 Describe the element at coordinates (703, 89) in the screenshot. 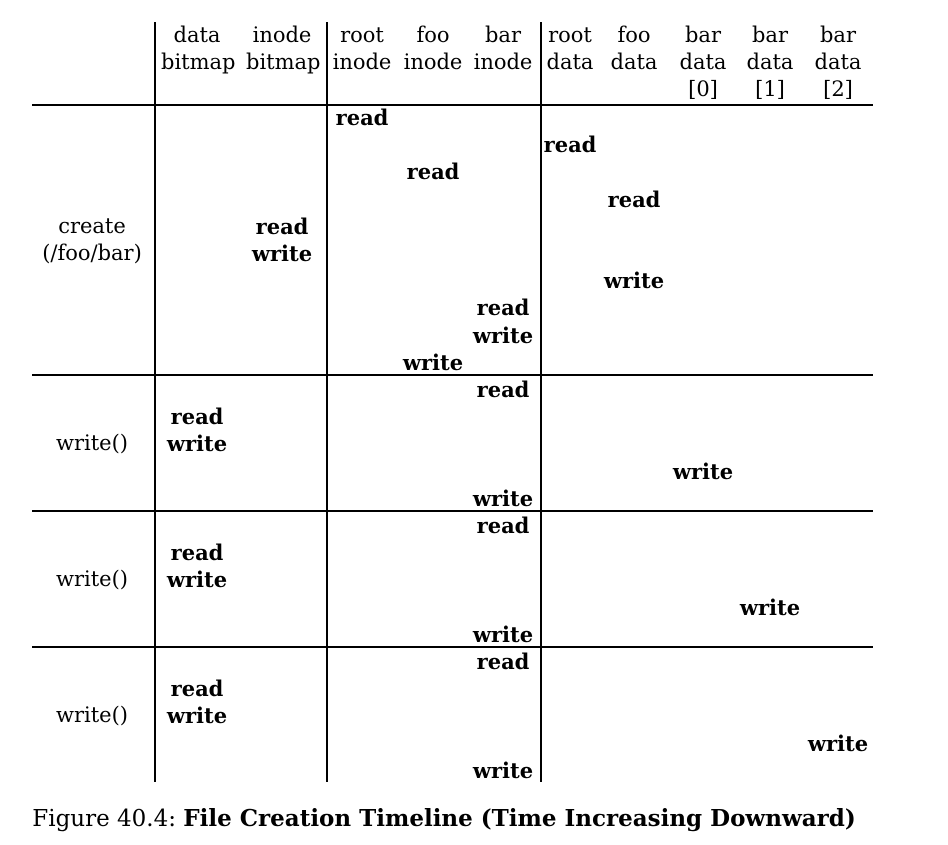

I see `column-header-line: [0]` at that location.